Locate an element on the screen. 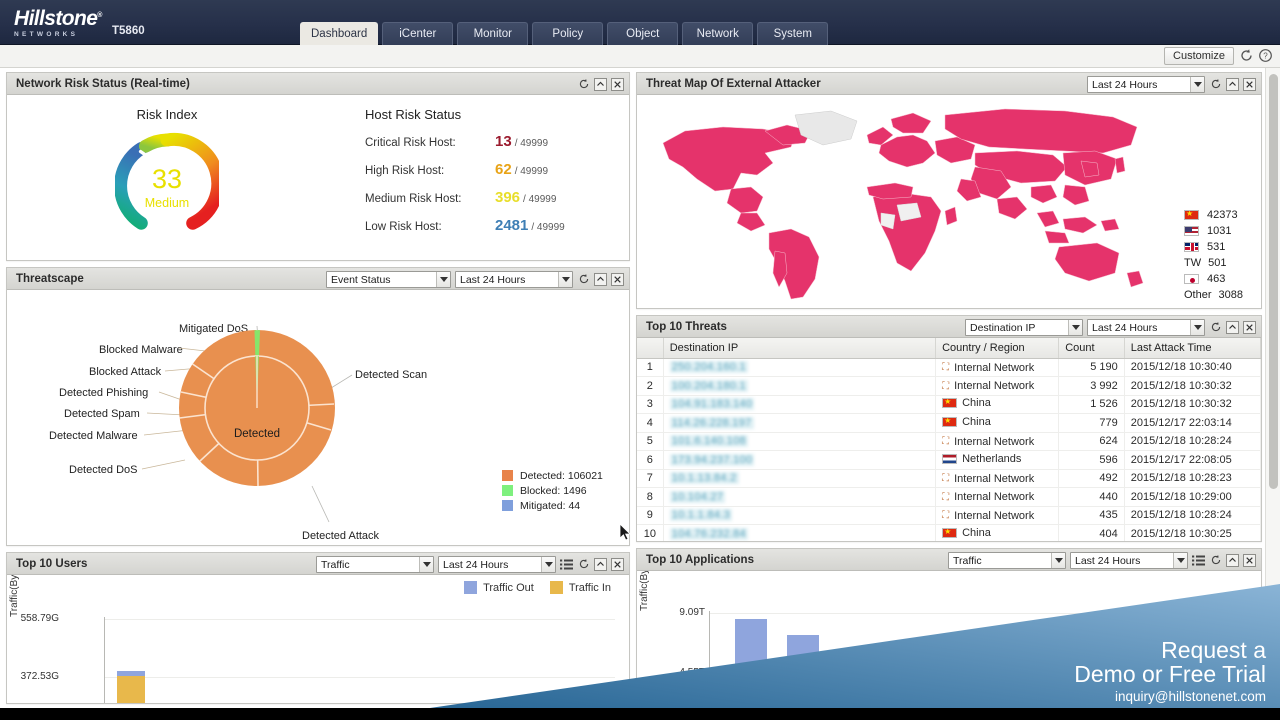 The width and height of the screenshot is (1280, 723). customize-button: Customize is located at coordinates (1199, 56).